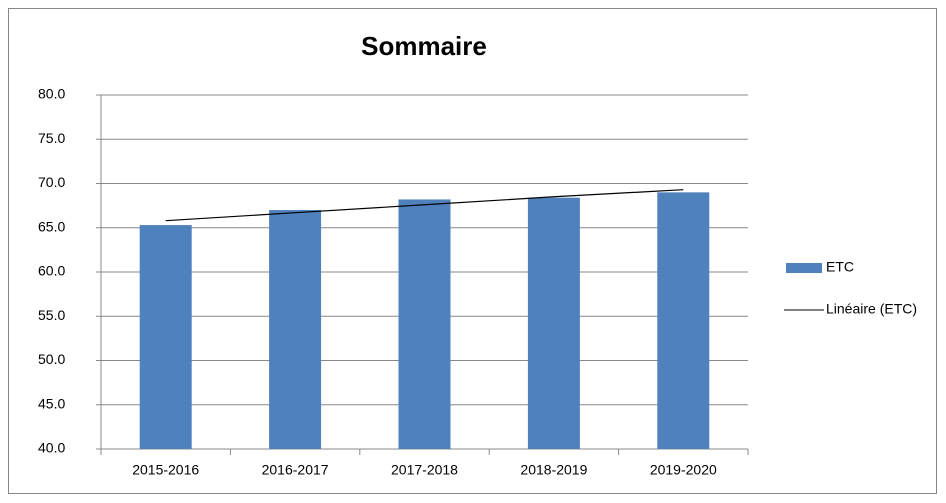 The image size is (946, 503). I want to click on y-tick-label: 45.0, so click(51, 403).